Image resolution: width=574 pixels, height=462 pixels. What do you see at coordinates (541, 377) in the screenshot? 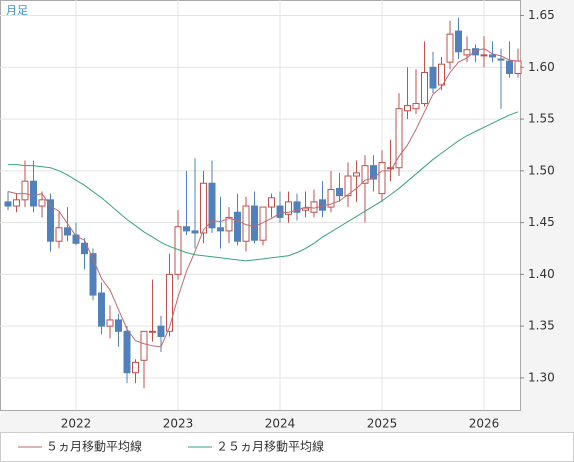
I see `y-tick-label: 1.30` at bounding box center [541, 377].